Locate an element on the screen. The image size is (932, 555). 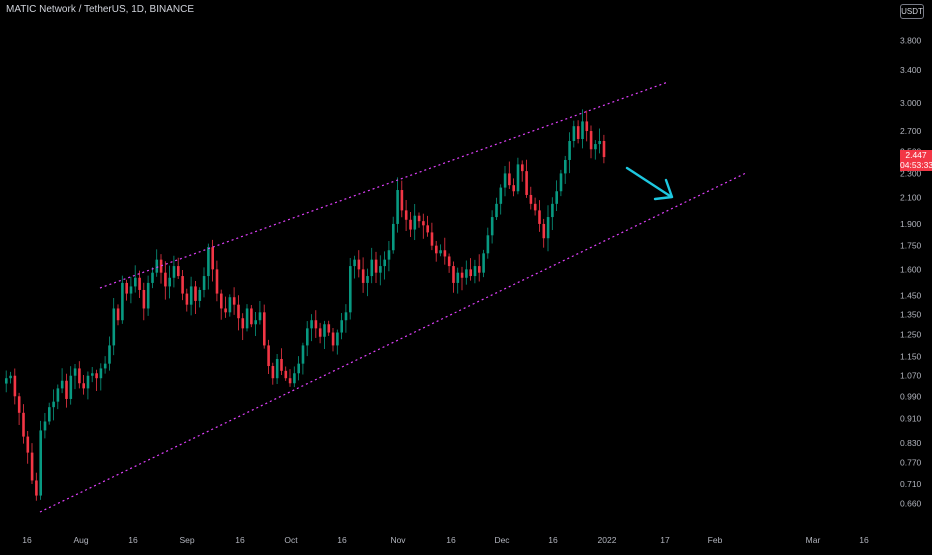
y-tick-label: 0.770 is located at coordinates (911, 463).